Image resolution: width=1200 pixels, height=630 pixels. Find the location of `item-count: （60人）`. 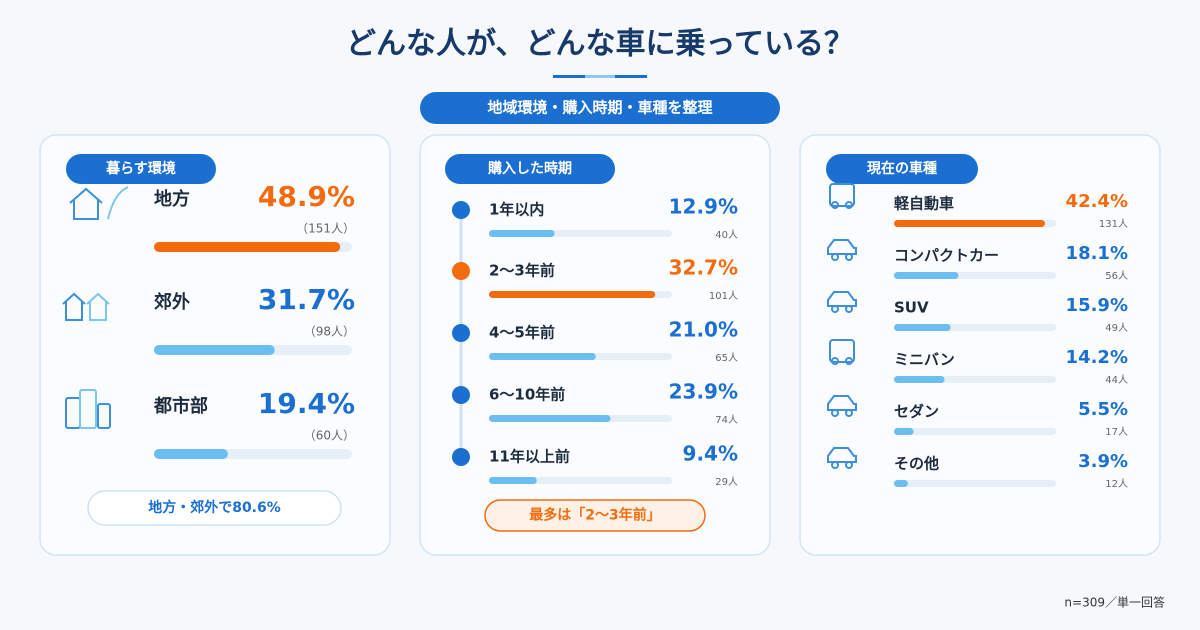

item-count: （60人） is located at coordinates (329, 436).